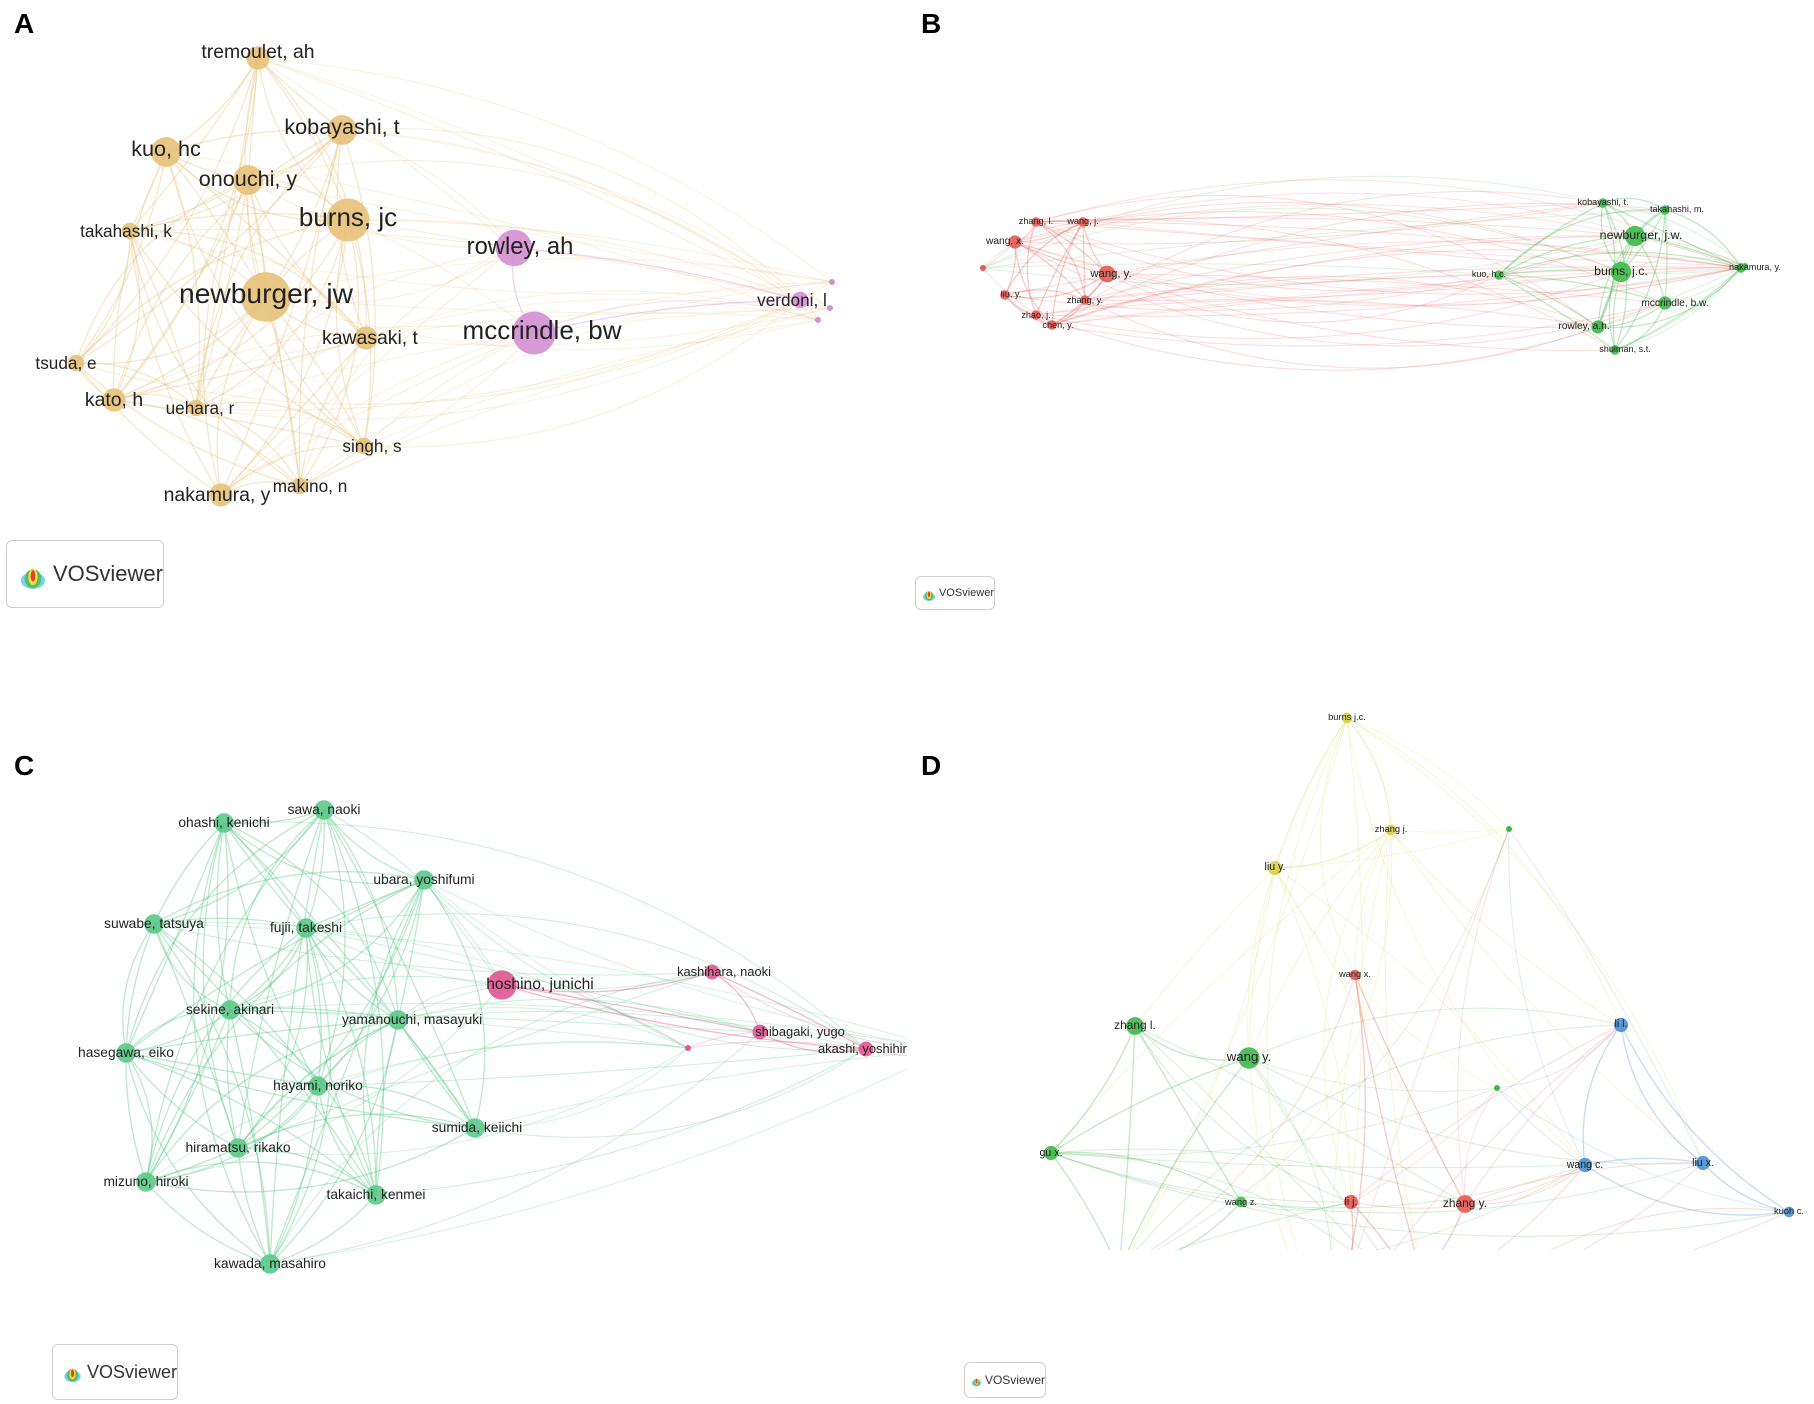 The width and height of the screenshot is (1814, 1404). What do you see at coordinates (792, 300) in the screenshot?
I see `node-label: verdoni, l` at bounding box center [792, 300].